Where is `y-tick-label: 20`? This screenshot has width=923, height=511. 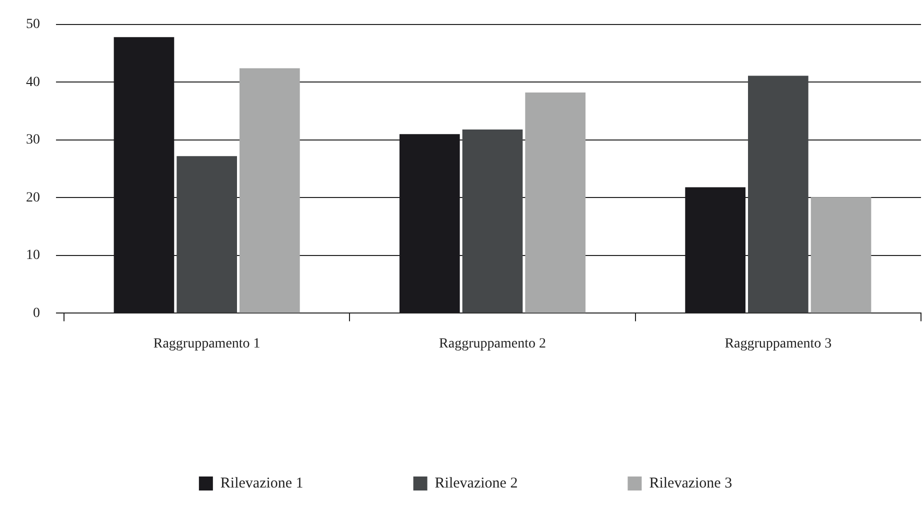 y-tick-label: 20 is located at coordinates (33, 198).